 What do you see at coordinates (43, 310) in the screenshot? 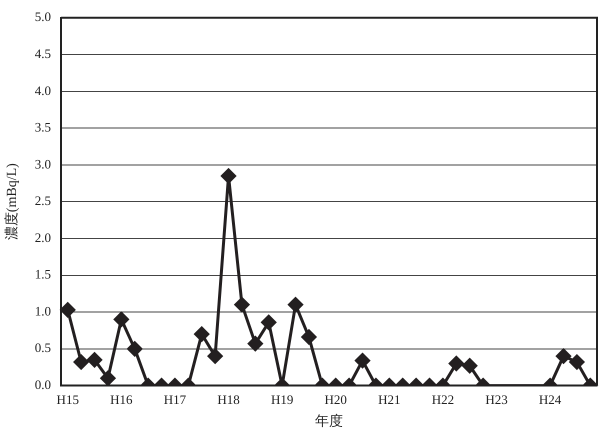
I see `y-tick-label: 1.0` at bounding box center [43, 310].